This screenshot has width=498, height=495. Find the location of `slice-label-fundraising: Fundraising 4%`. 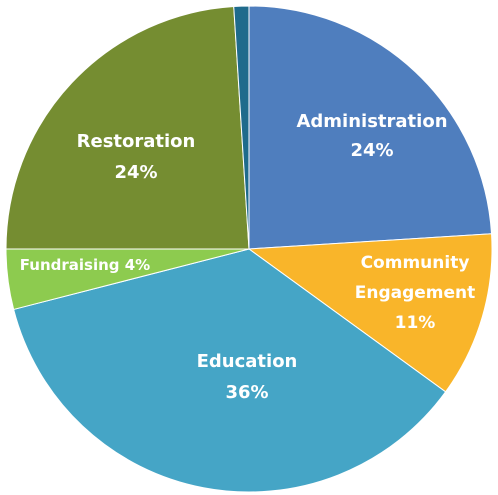

slice-label-fundraising: Fundraising 4% is located at coordinates (85, 265).